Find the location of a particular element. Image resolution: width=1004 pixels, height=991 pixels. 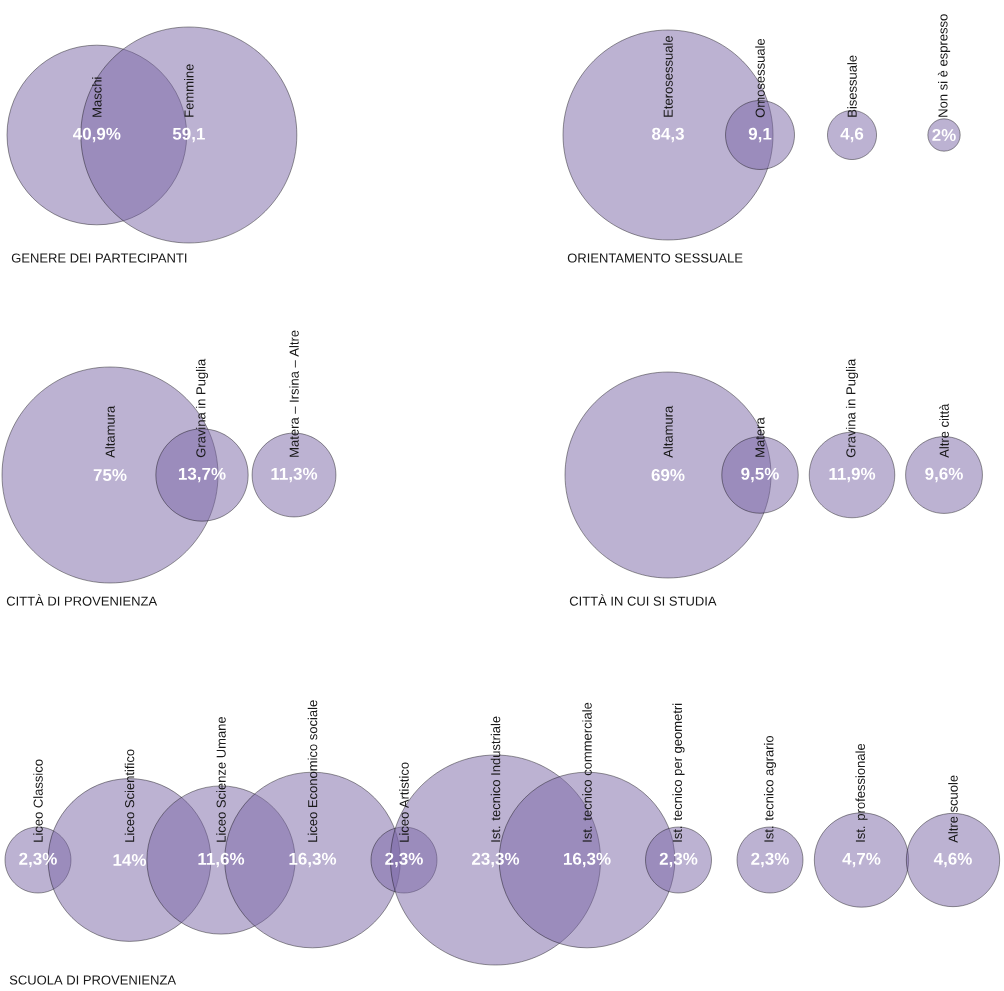

text: GENERE DEI PARTECIPANTI is located at coordinates (99, 258).